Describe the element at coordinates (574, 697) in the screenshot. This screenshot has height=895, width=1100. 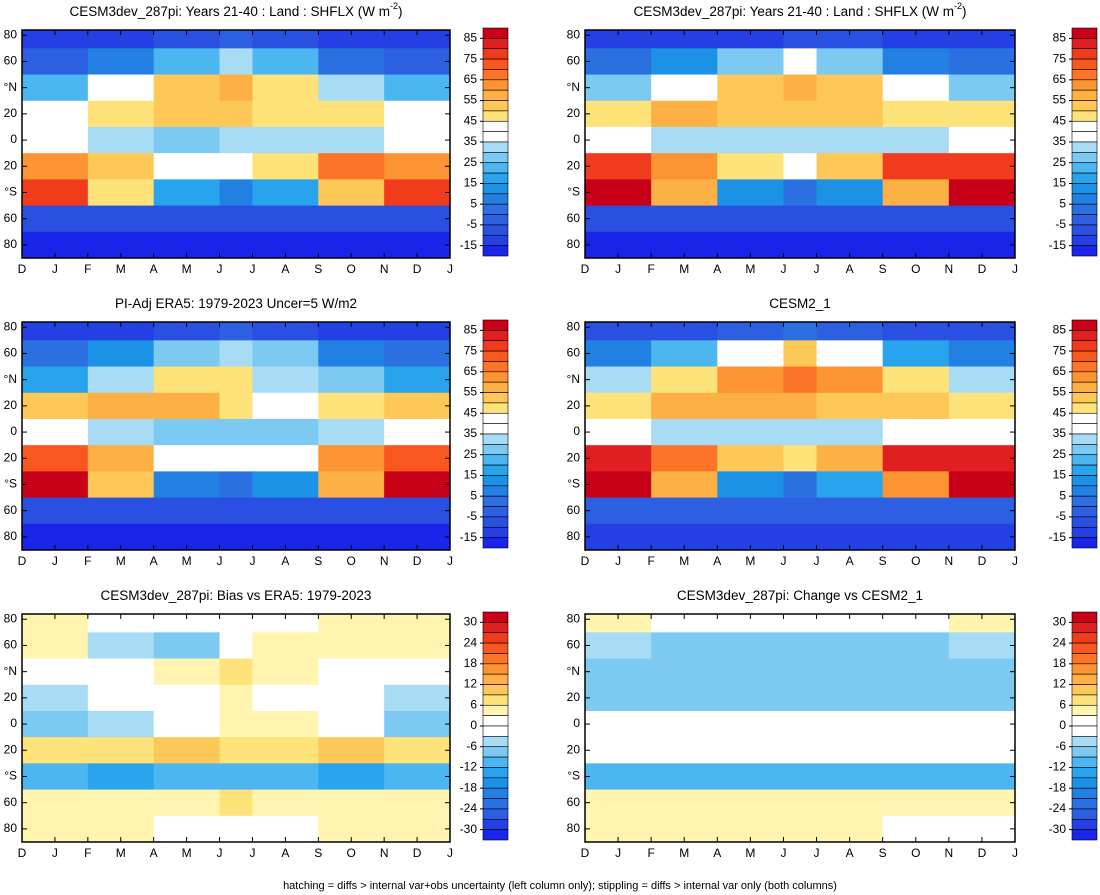
I see `y-tick-label: 20` at that location.